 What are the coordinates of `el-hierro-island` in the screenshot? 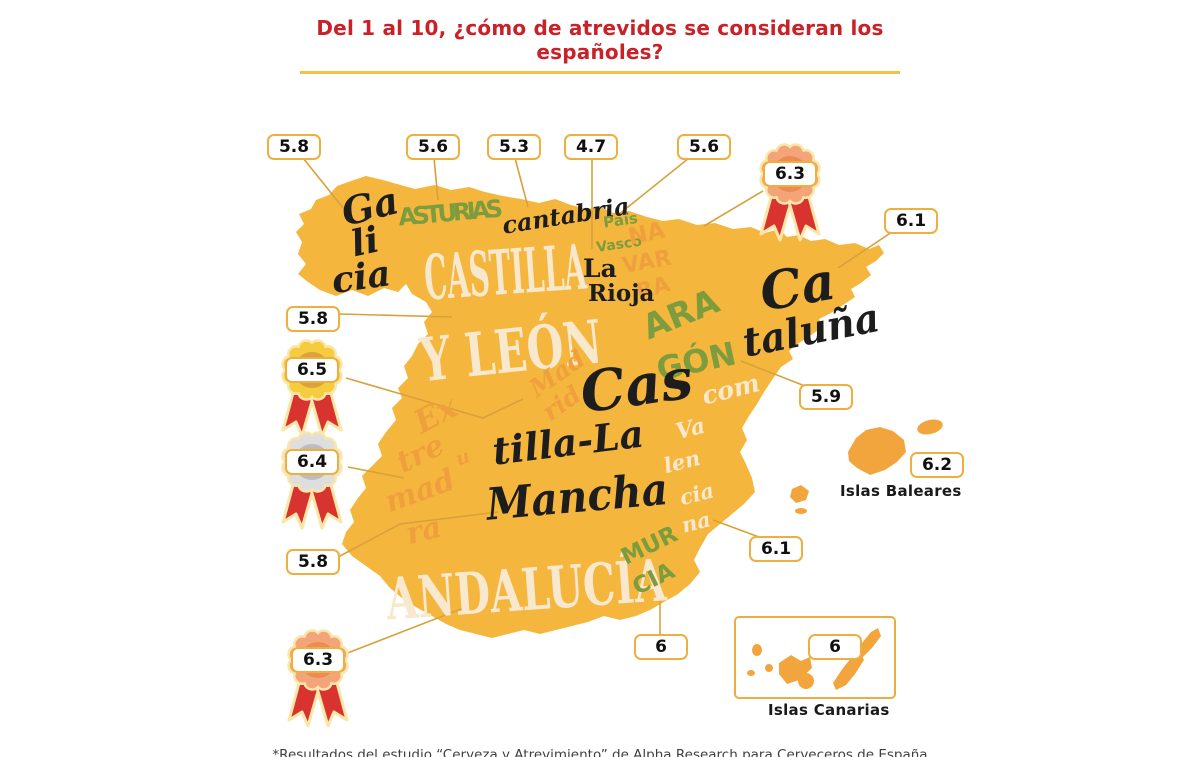 It's located at (751, 673).